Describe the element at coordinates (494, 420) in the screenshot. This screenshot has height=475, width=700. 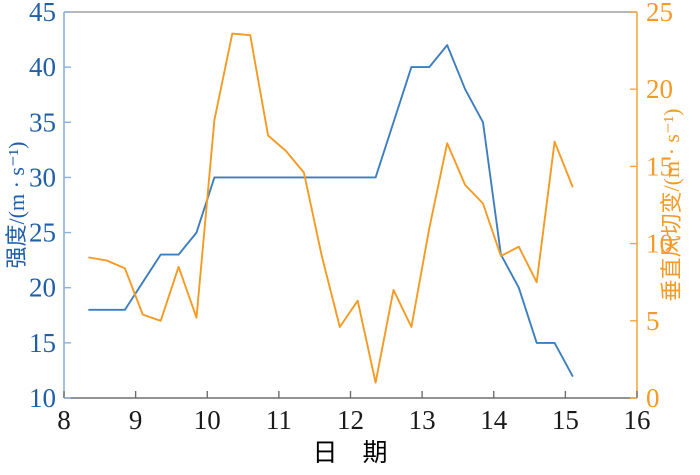
I see `x-tick-label: 14` at that location.